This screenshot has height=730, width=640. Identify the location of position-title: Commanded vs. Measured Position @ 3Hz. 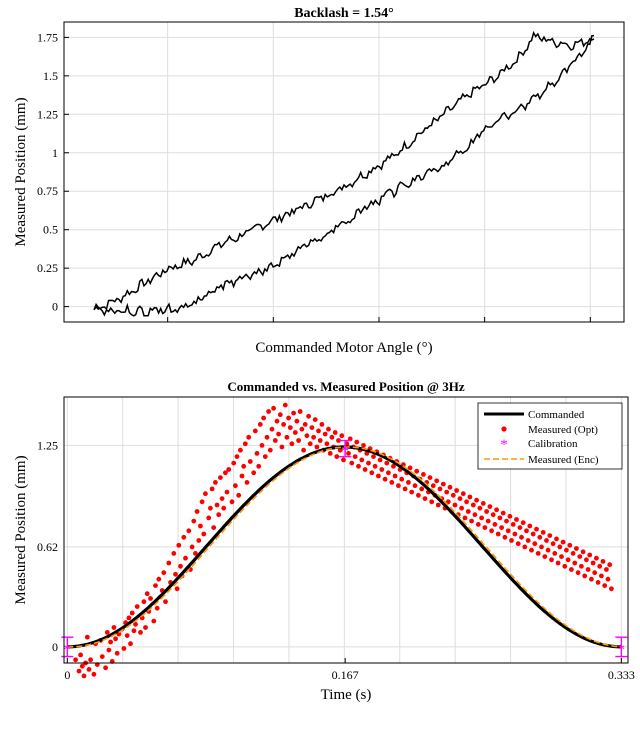
(345, 386).